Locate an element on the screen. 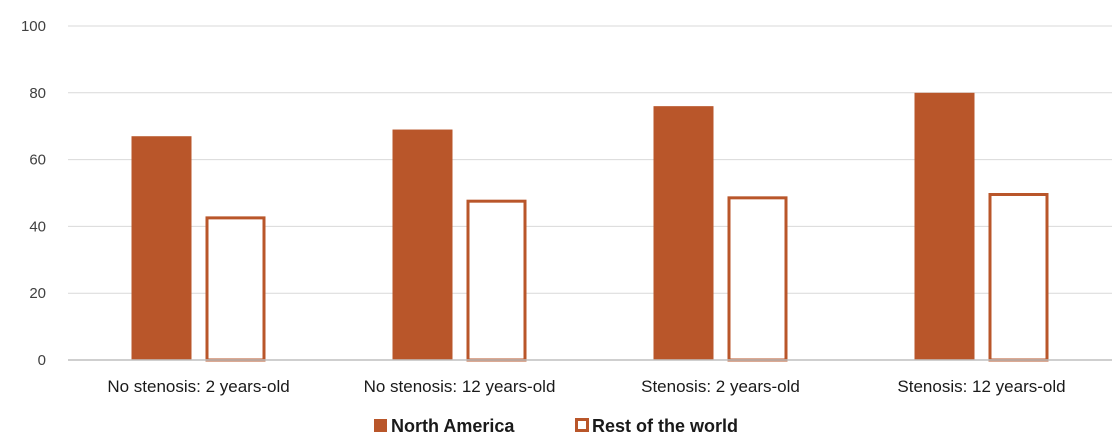 Image resolution: width=1112 pixels, height=442 pixels. y-axis-ticks: 0 20 40 60 80 100 is located at coordinates (33, 193).